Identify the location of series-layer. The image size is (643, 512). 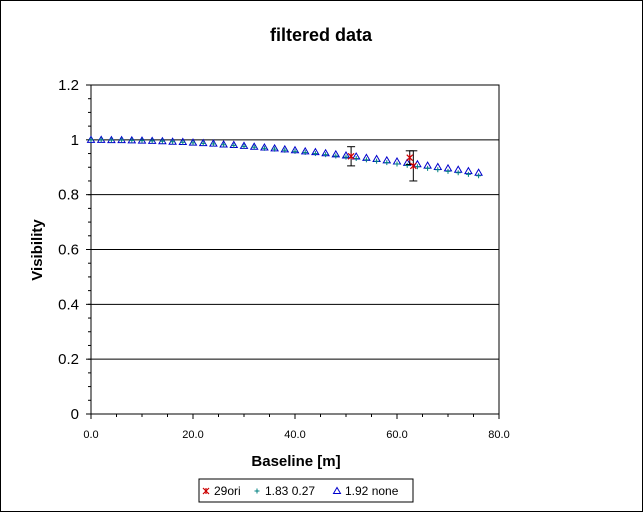
(284, 158).